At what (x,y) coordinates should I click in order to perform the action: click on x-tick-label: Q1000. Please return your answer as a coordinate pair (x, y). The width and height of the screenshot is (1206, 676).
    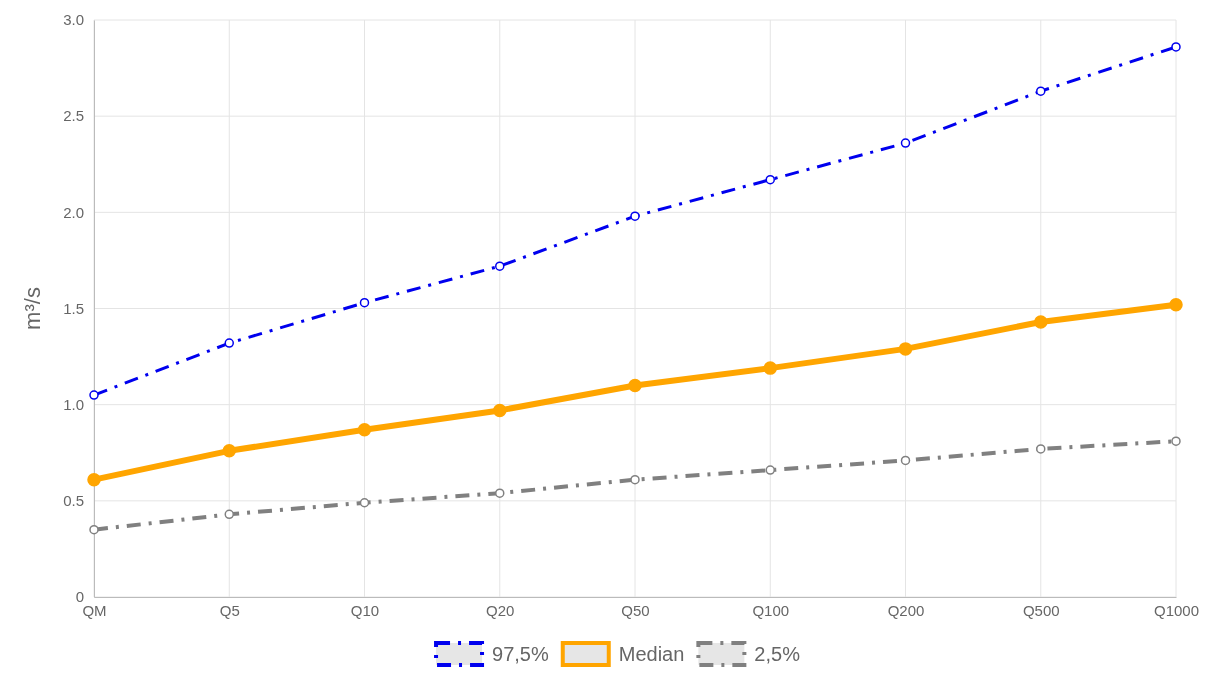
    Looking at the image, I should click on (1176, 610).